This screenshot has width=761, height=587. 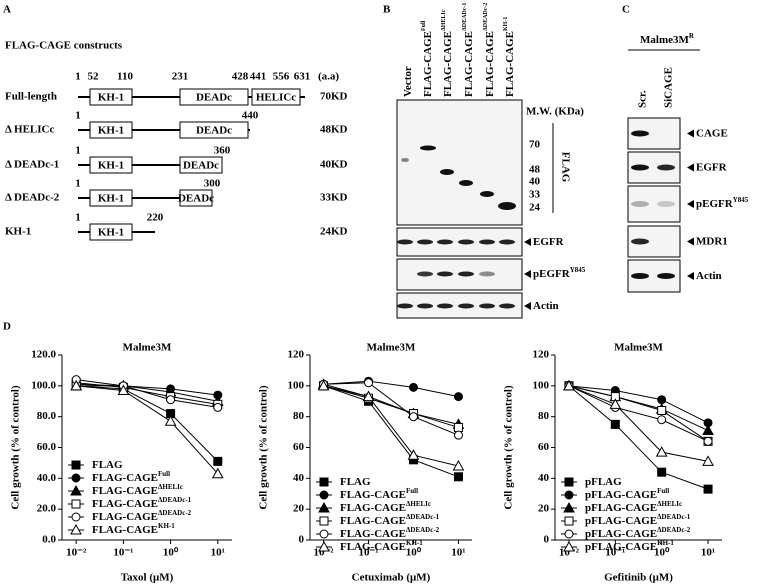 I want to click on lane-label: FLAG-CAGEΔDEADc-1, so click(x=468, y=50).